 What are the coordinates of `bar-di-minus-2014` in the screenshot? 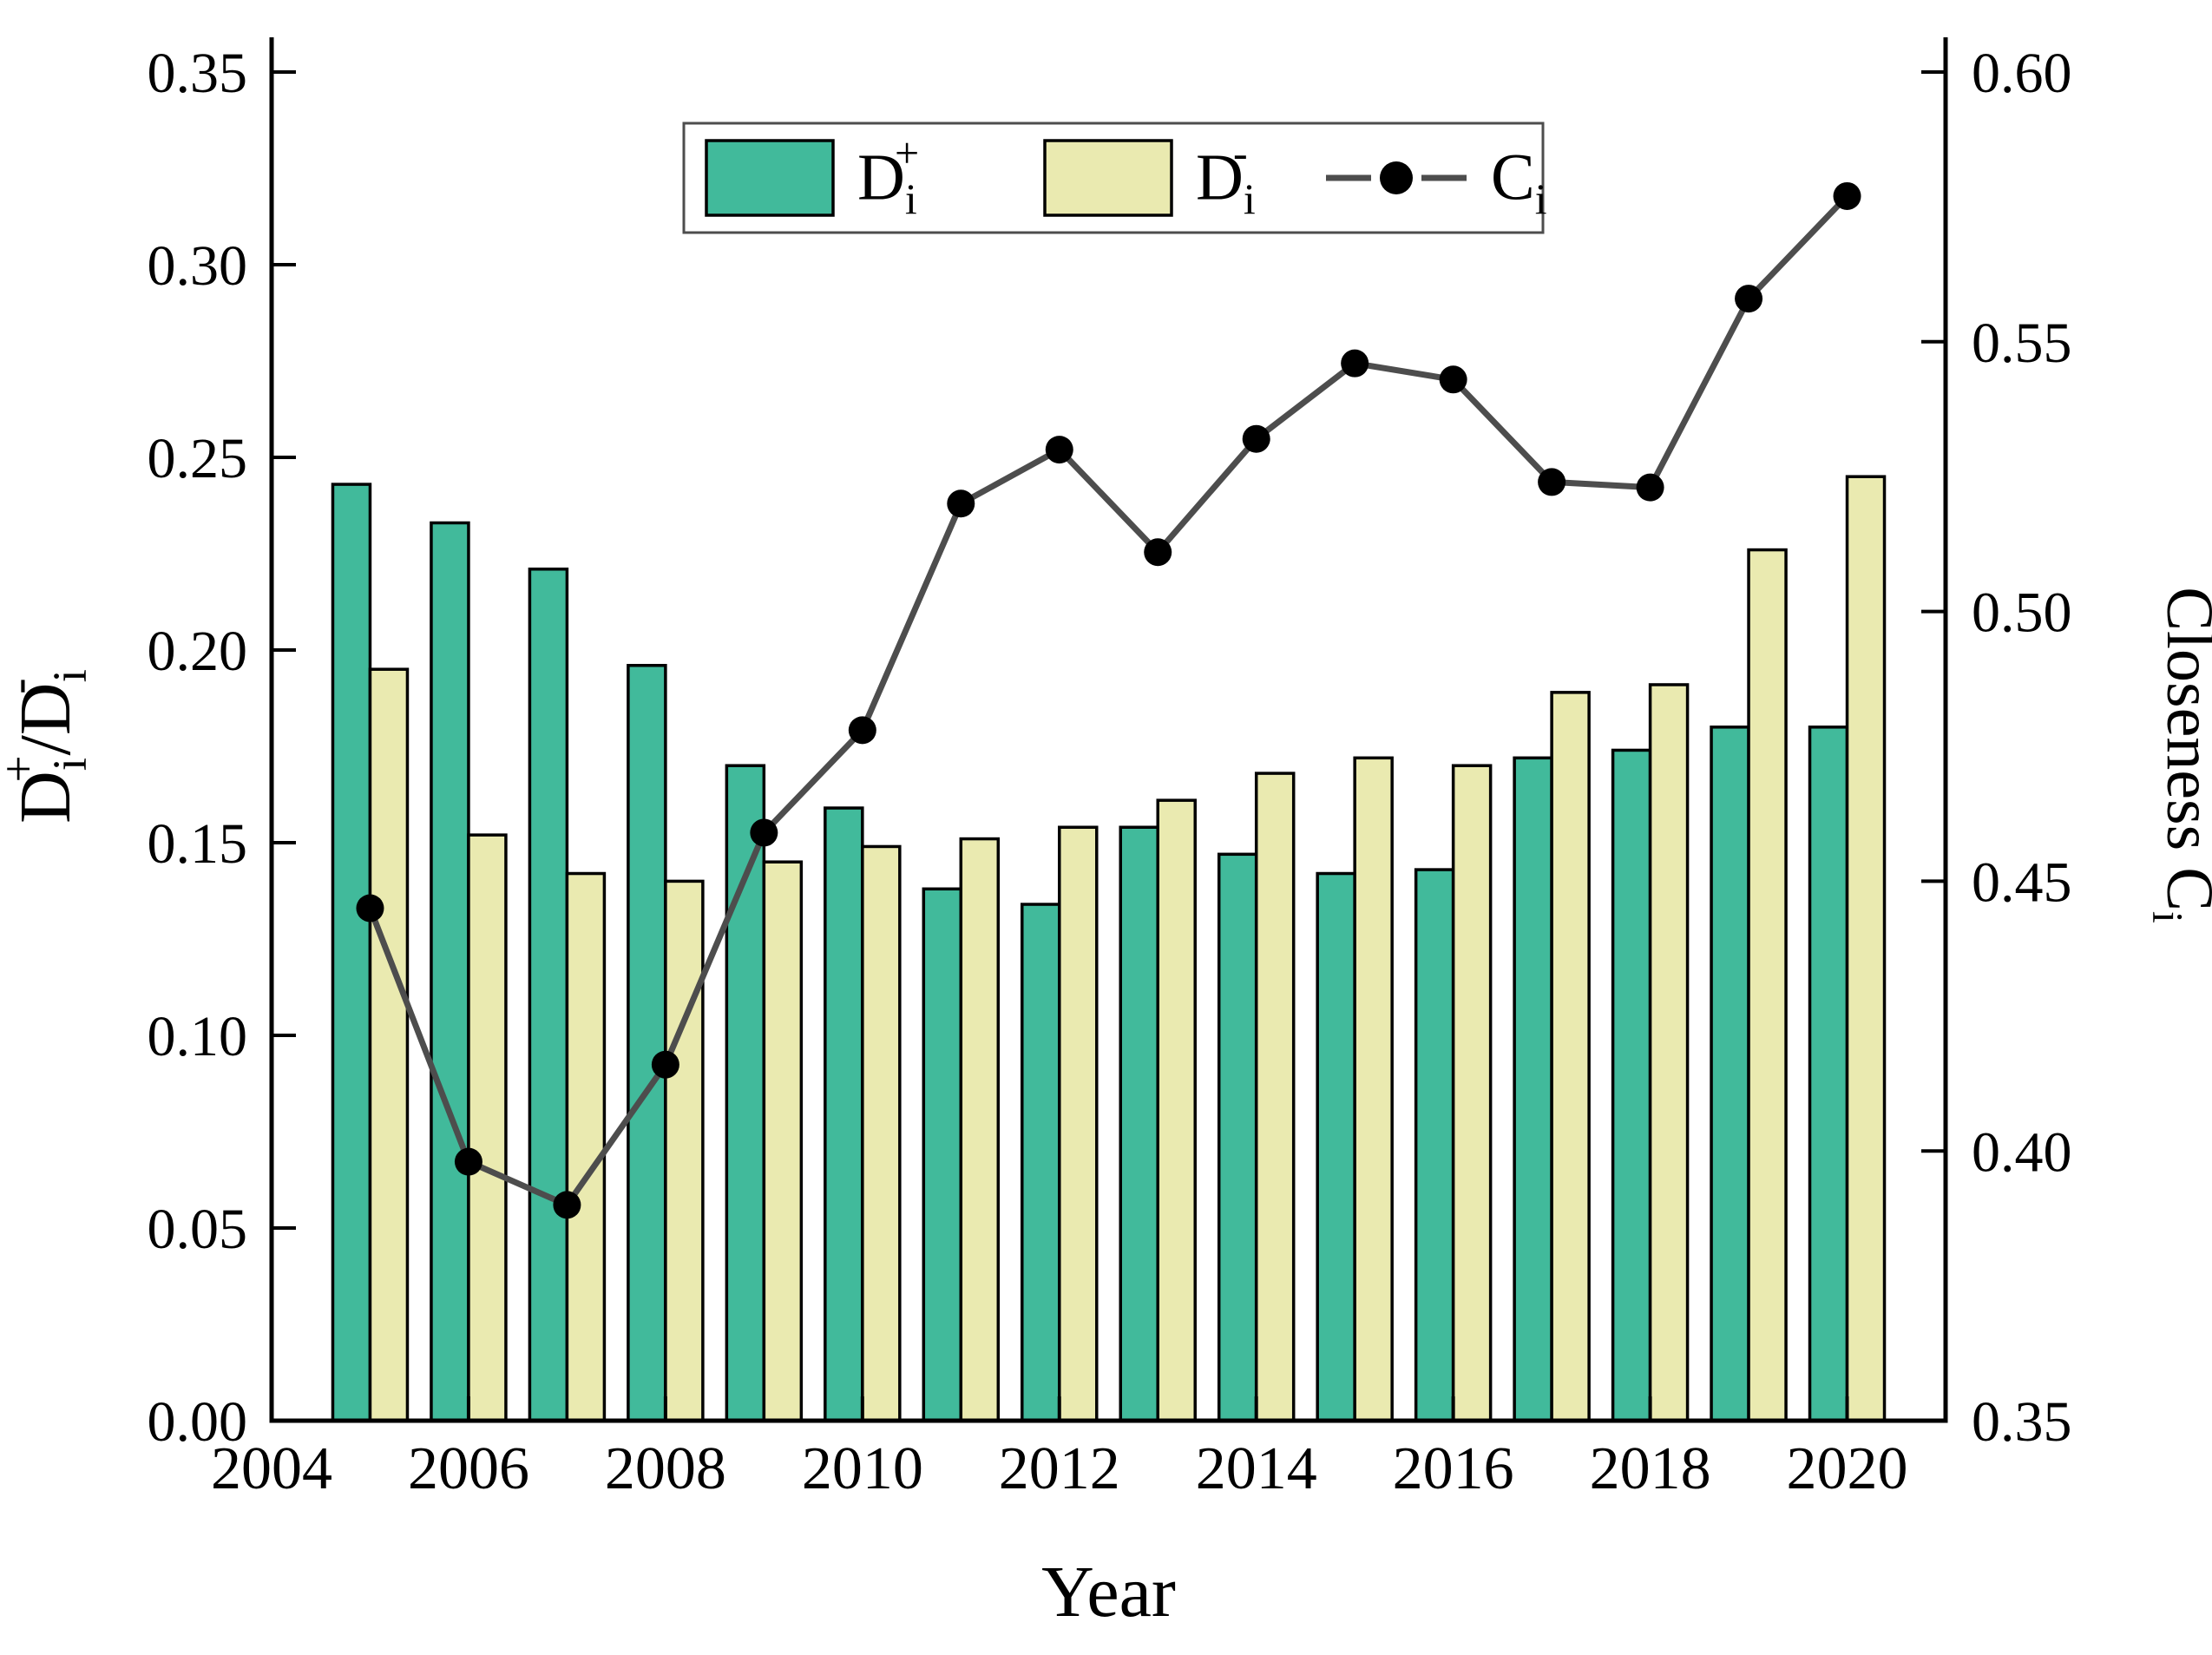 It's located at (1275, 1097).